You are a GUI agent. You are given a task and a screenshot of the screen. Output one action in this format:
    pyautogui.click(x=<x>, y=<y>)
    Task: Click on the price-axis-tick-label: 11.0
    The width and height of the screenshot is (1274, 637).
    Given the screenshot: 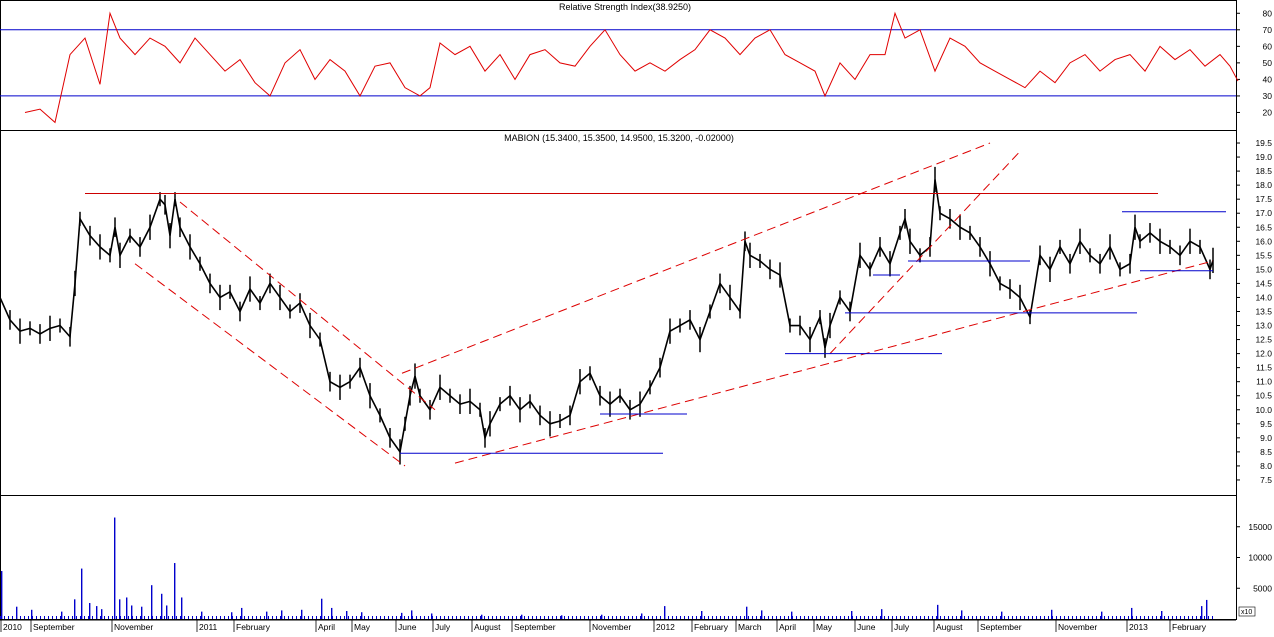 What is the action you would take?
    pyautogui.click(x=1264, y=382)
    